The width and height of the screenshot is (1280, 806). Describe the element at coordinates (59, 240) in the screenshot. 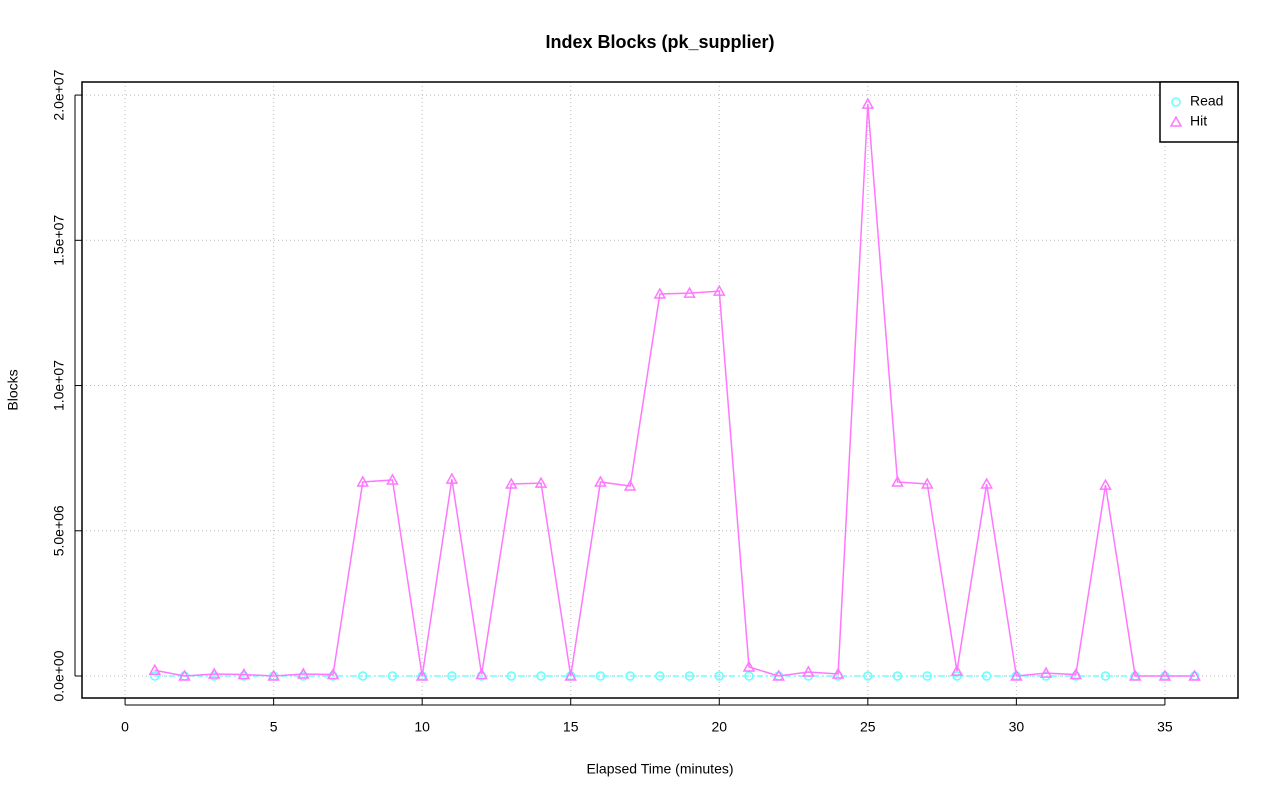

I see `y-tick-label: 1.5e+07` at that location.